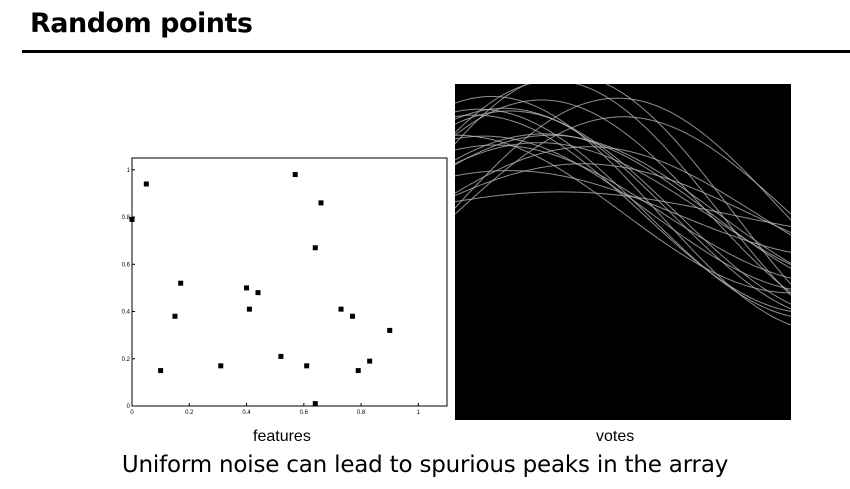 The image size is (850, 489). I want to click on x-tick-label: 0.4, so click(246, 413).